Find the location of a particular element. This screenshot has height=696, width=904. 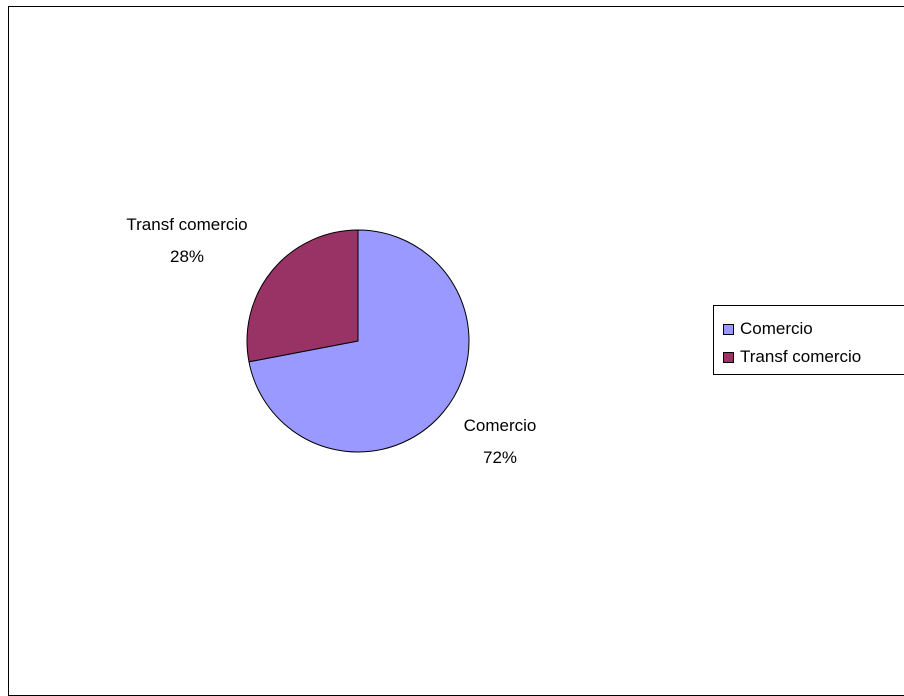

legend: Comercio Transf comercio is located at coordinates (808, 340).